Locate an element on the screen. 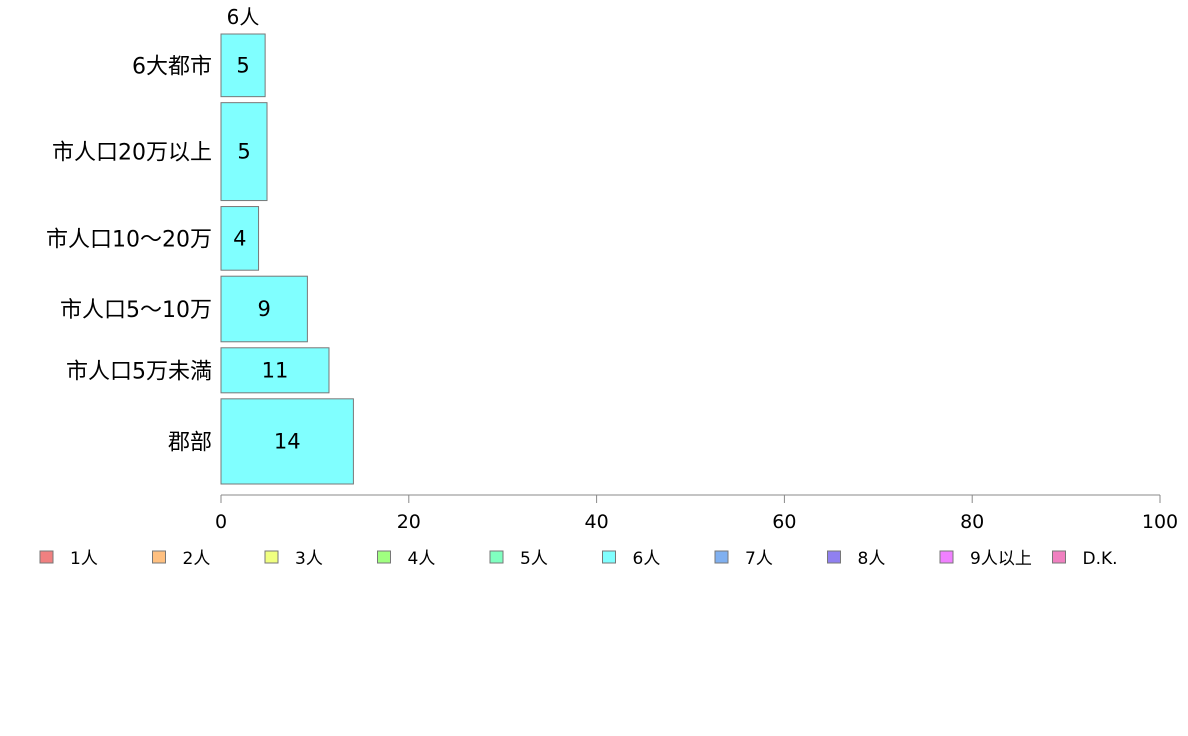  x-tick-label: 40 is located at coordinates (597, 522).